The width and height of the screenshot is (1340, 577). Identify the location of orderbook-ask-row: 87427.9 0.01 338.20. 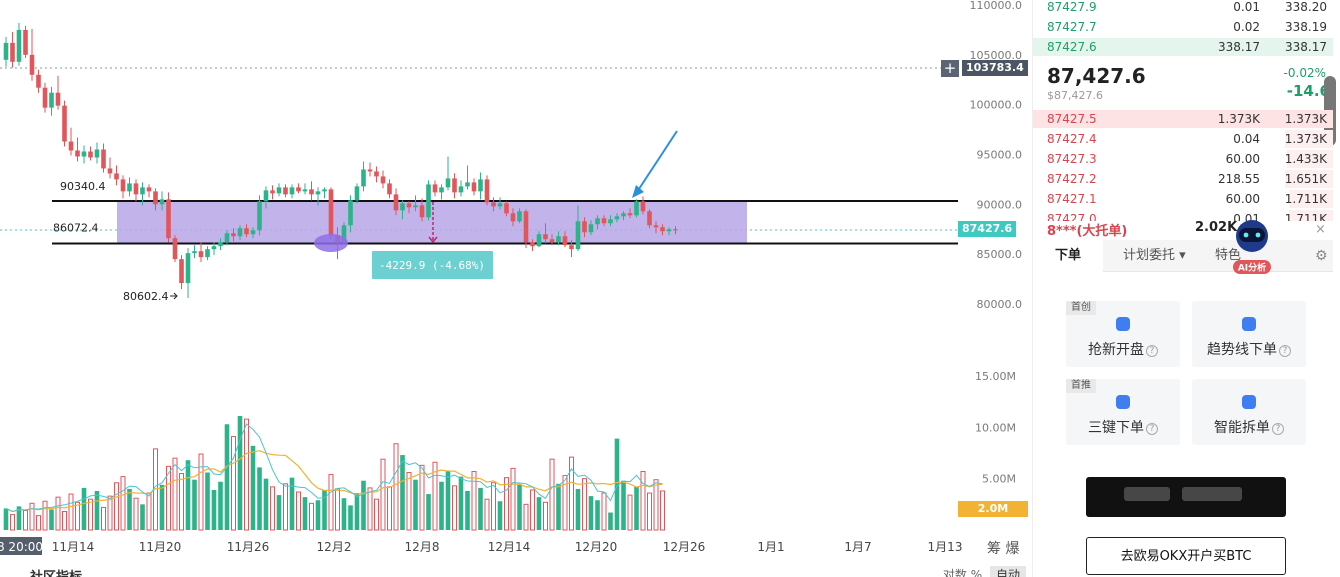
(1183, 8).